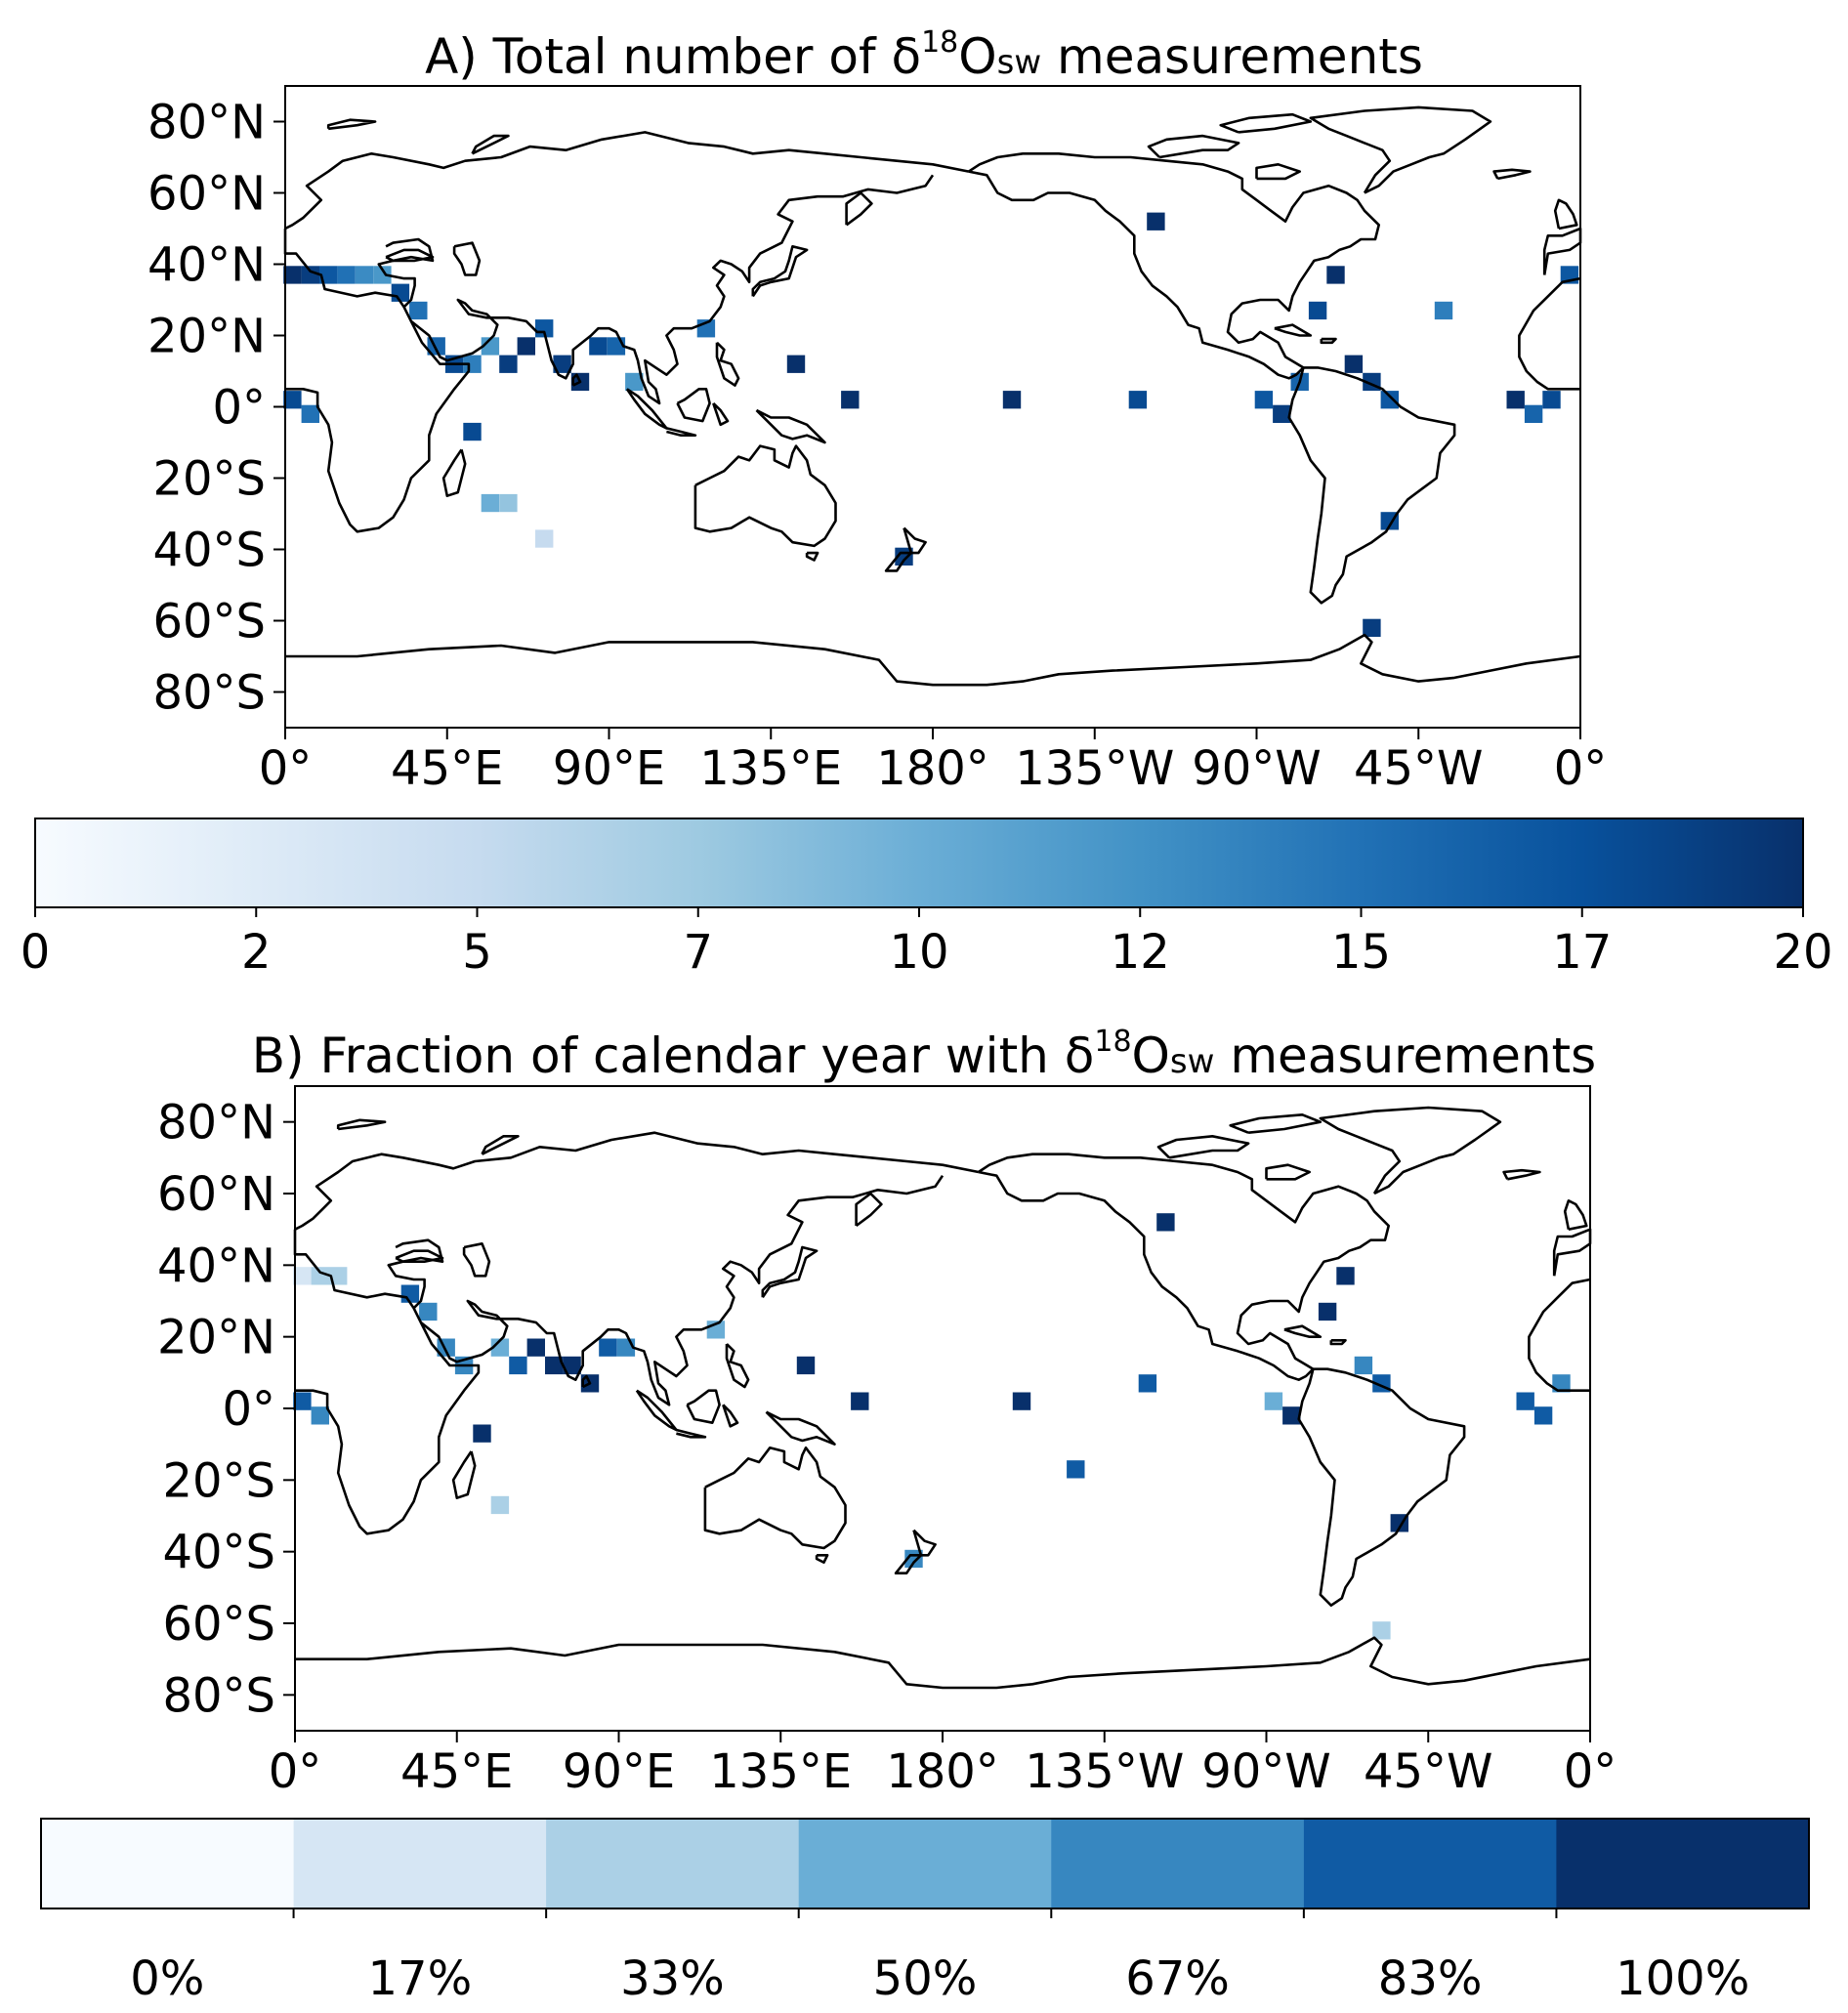 The height and width of the screenshot is (2013, 1848). What do you see at coordinates (609, 768) in the screenshot?
I see `x-tick-label: 90°E` at bounding box center [609, 768].